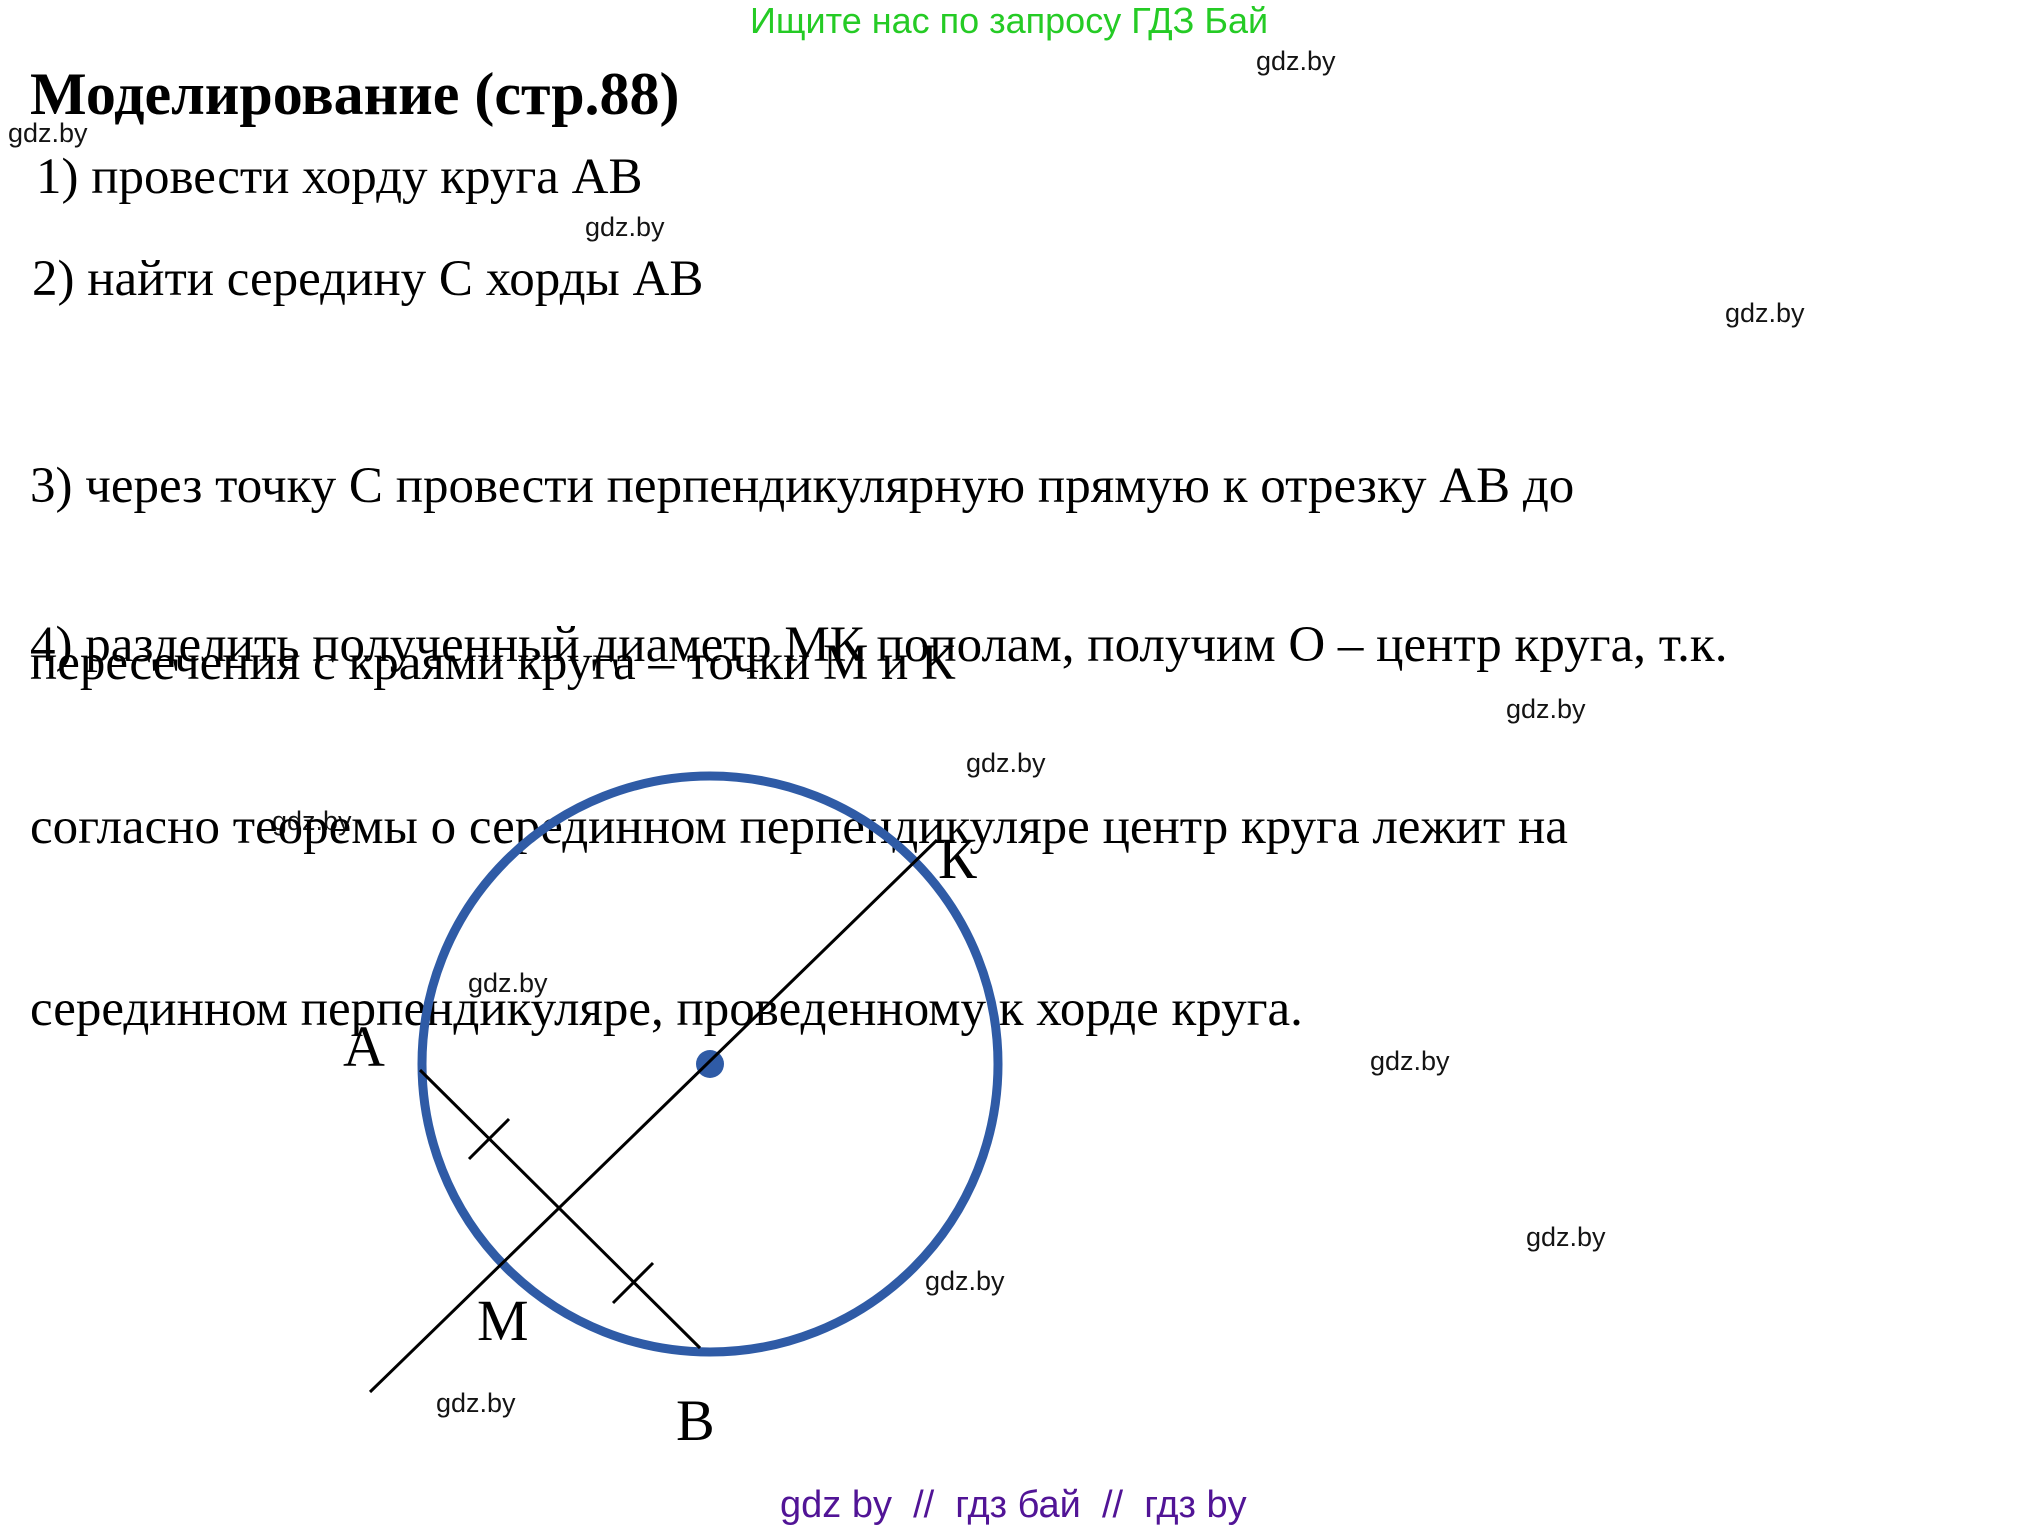  Describe the element at coordinates (560, 1209) in the screenshot. I see `chord-line-ab` at that location.